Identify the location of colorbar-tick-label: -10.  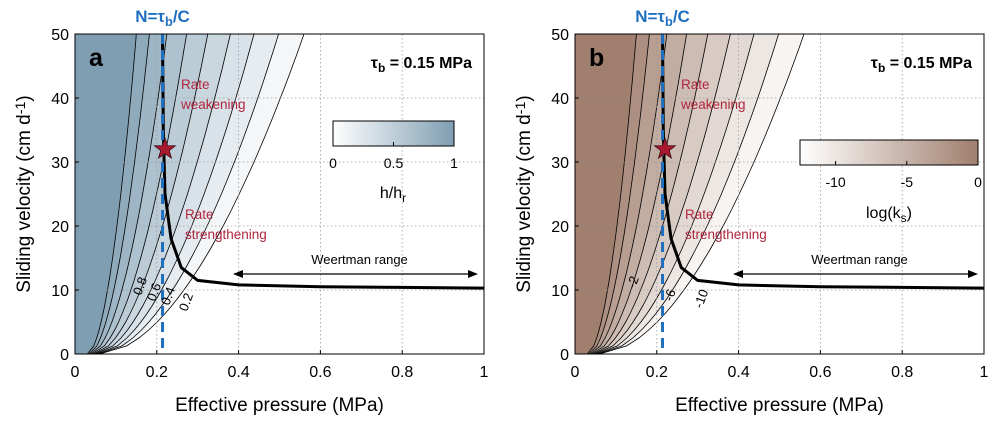
(835, 182).